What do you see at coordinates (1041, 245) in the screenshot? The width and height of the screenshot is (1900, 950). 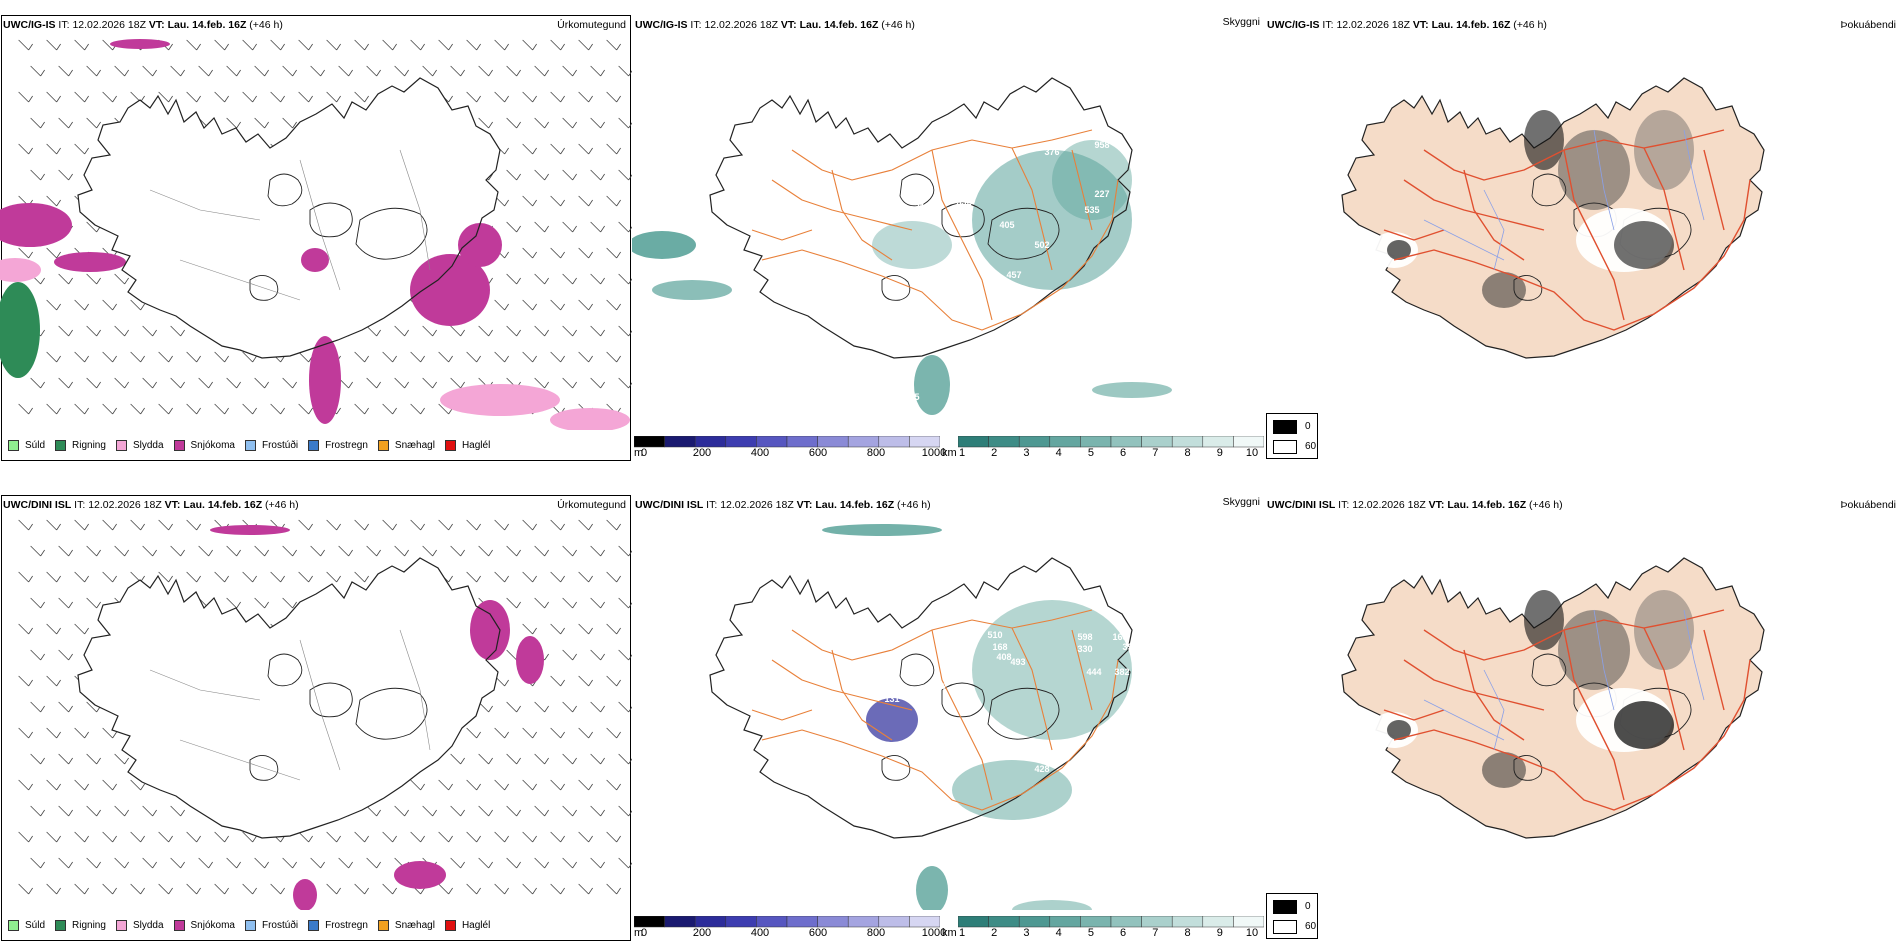 I see `visibility-label: 502` at bounding box center [1041, 245].